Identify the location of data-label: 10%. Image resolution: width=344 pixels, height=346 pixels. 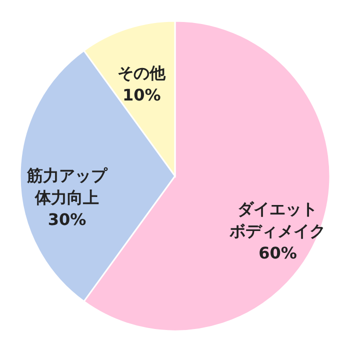
(141, 94).